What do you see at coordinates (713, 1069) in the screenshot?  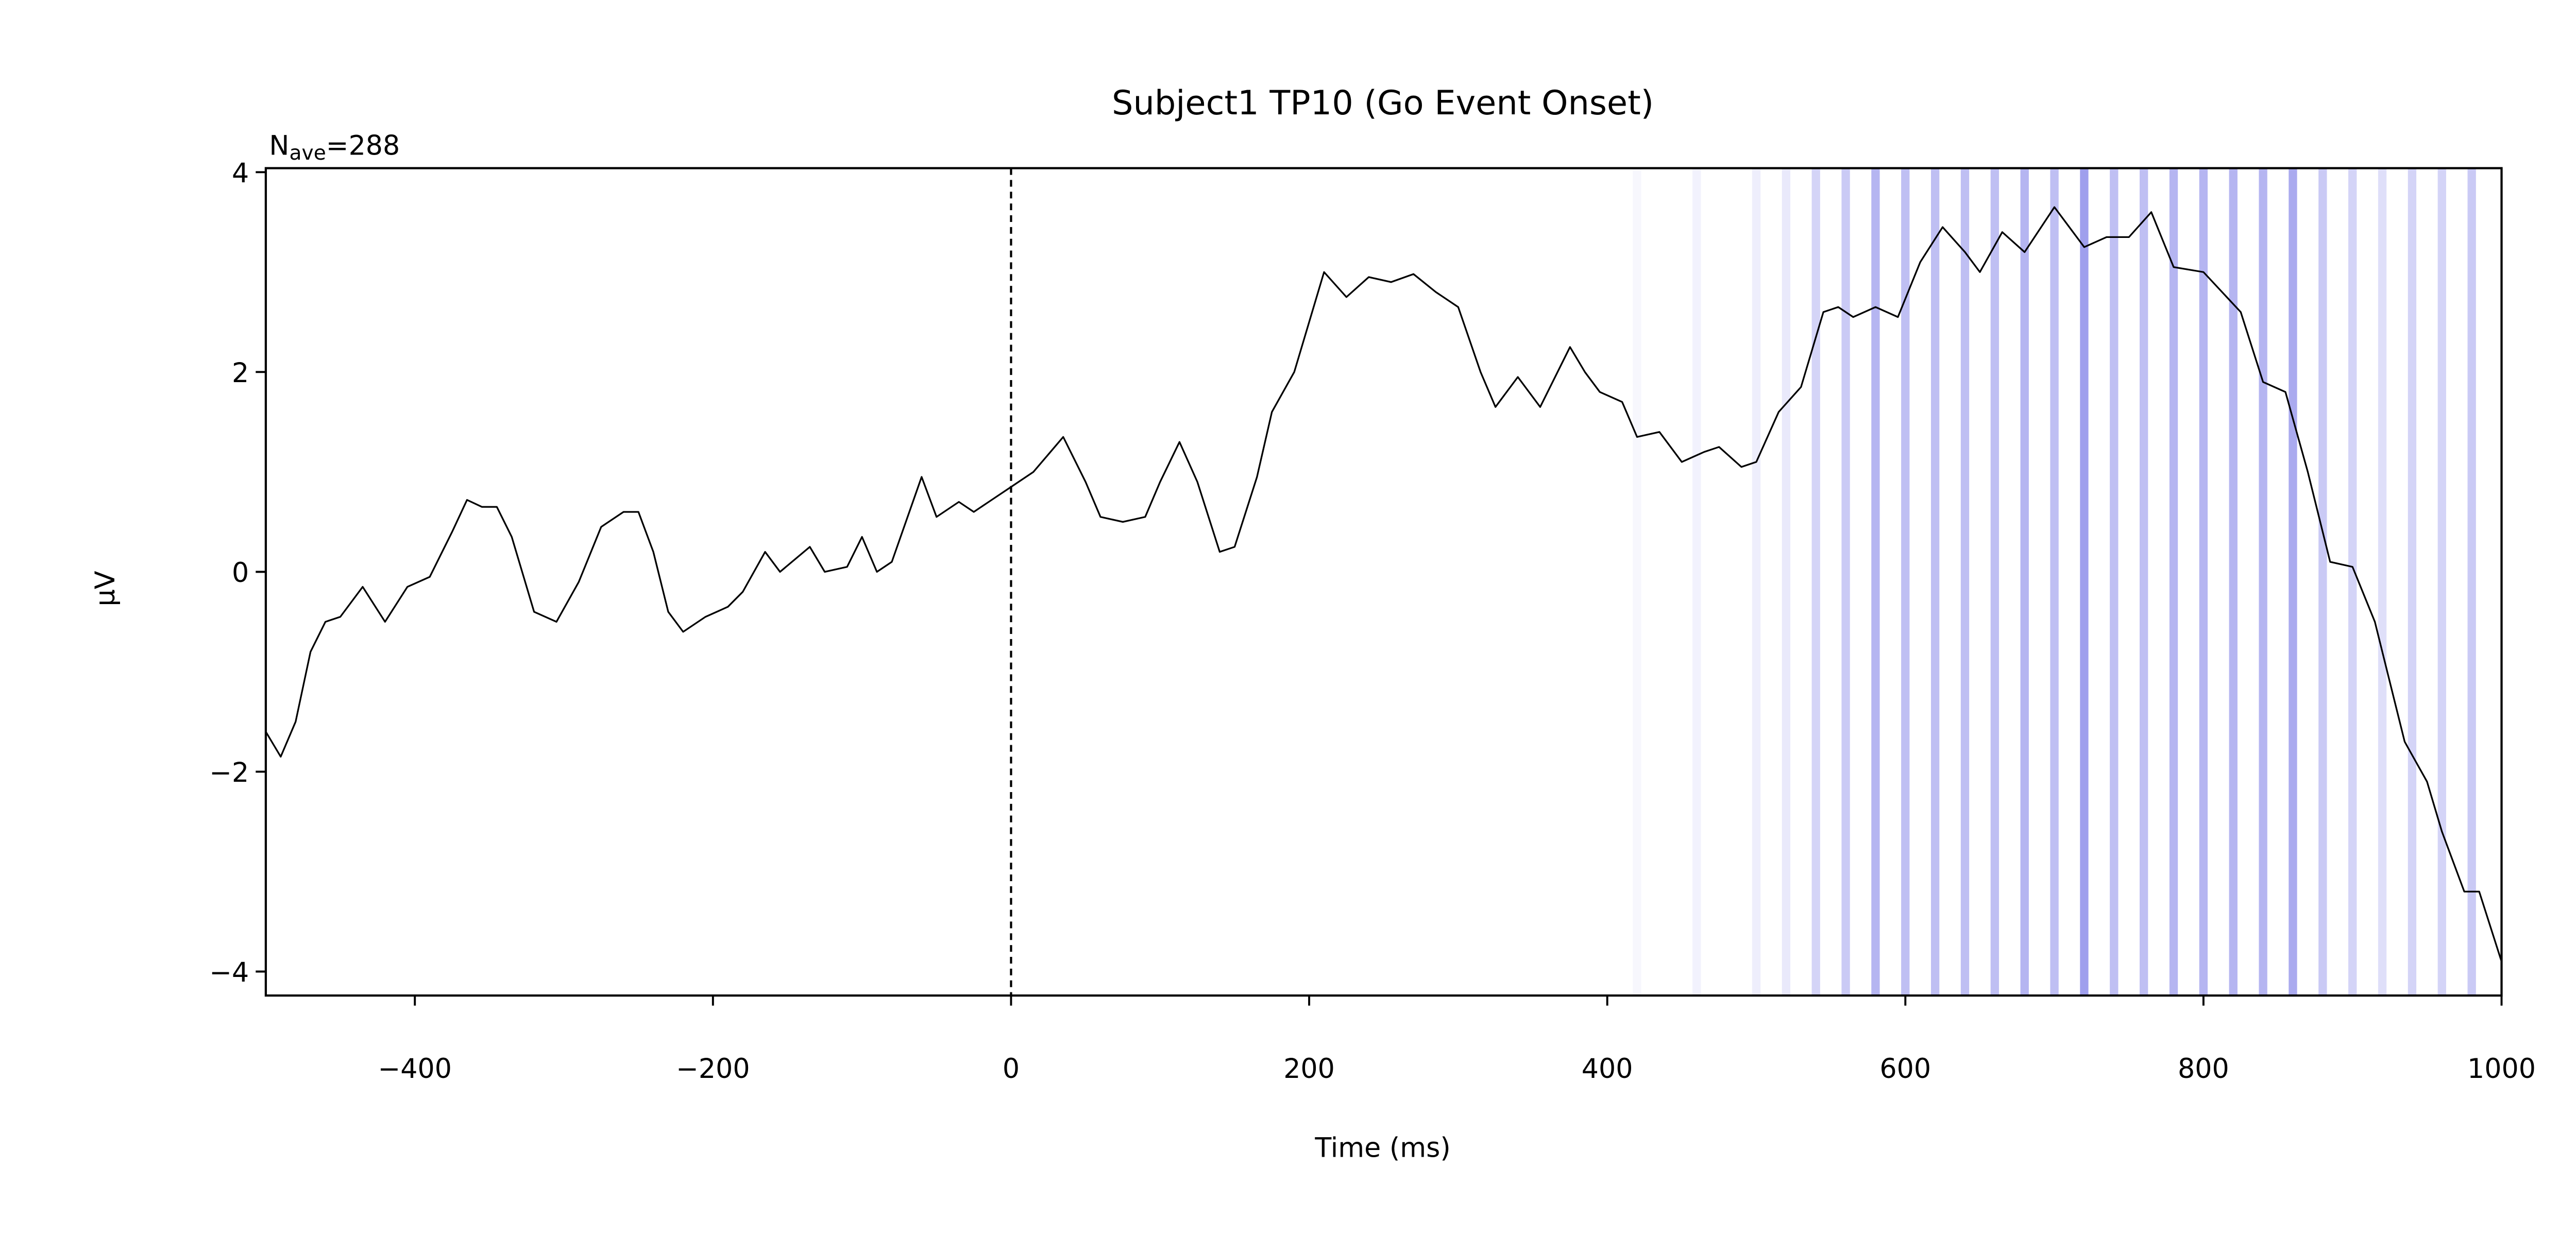 I see `x-tick-label: −200` at bounding box center [713, 1069].